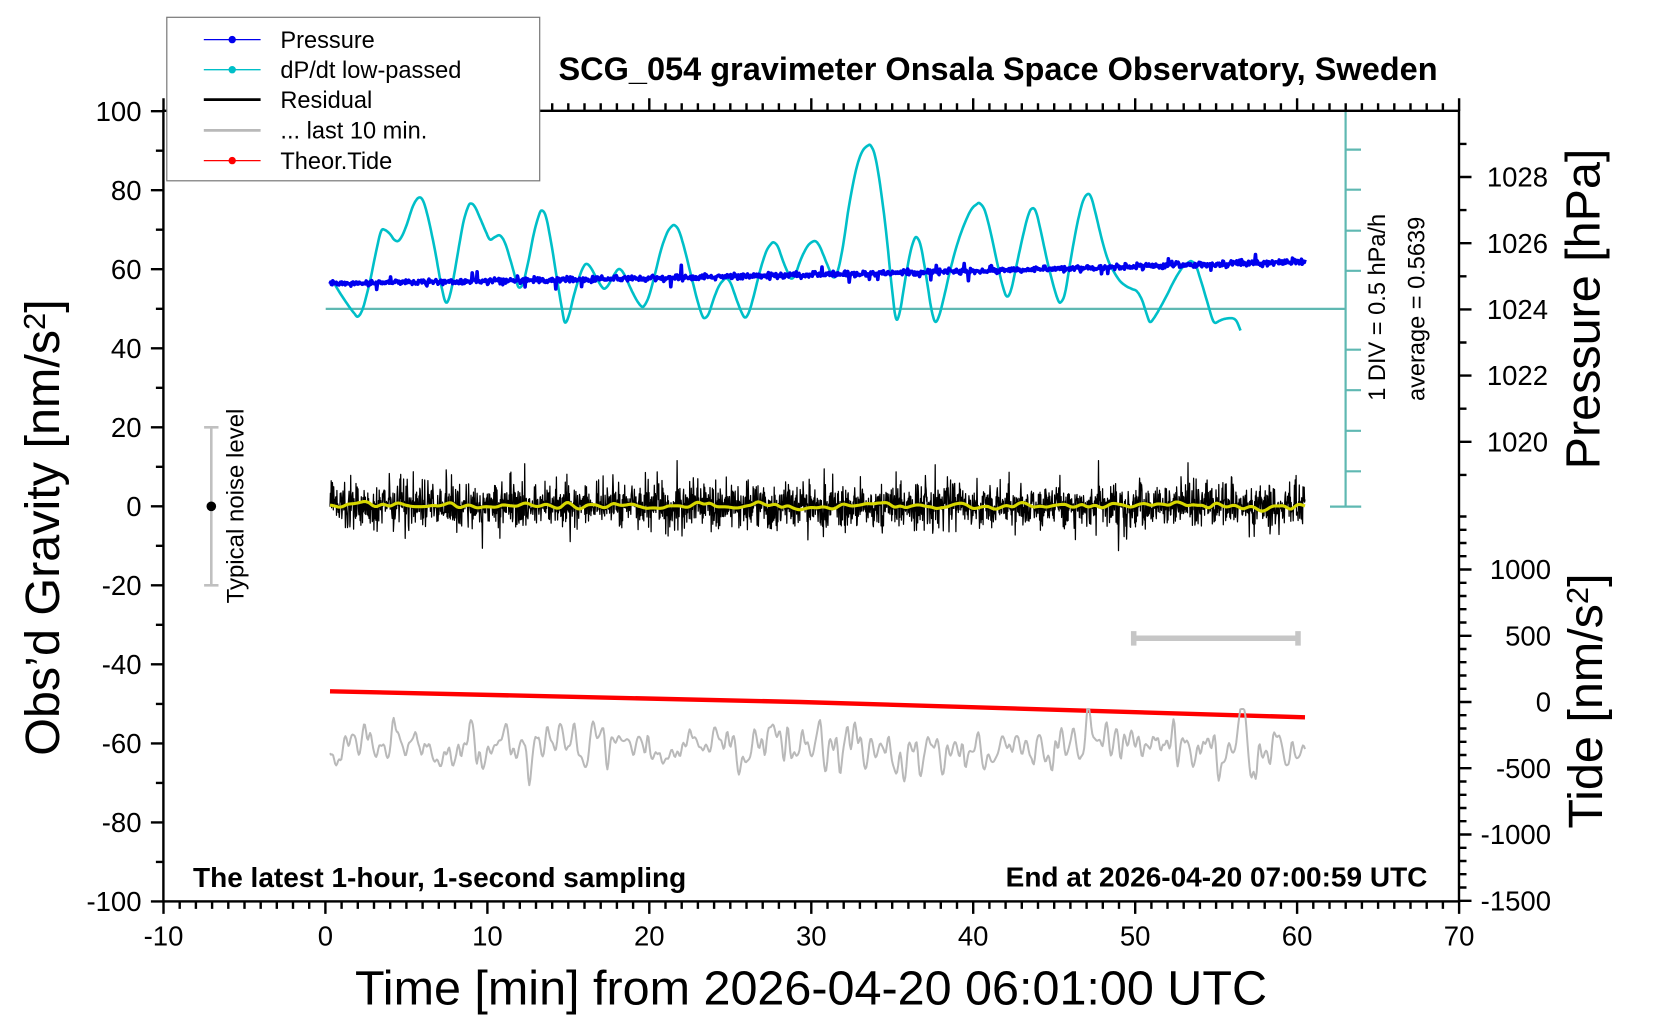 This screenshot has width=1660, height=1020. I want to click on svg-text: Pressure, so click(327, 41).